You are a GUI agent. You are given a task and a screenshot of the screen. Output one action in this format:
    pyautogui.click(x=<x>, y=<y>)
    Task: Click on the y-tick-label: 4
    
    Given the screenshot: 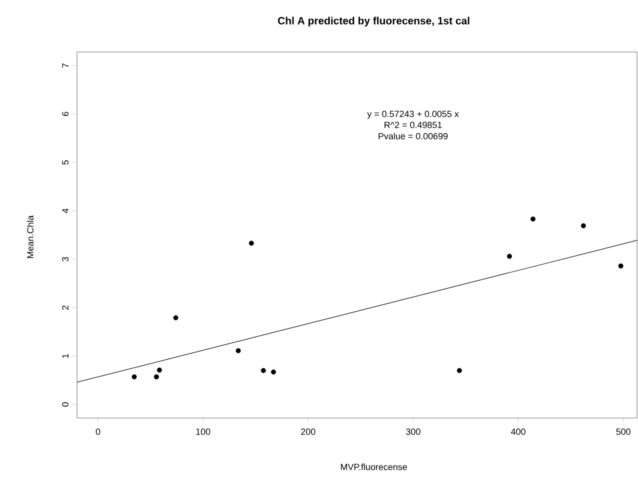 What is the action you would take?
    pyautogui.click(x=65, y=211)
    